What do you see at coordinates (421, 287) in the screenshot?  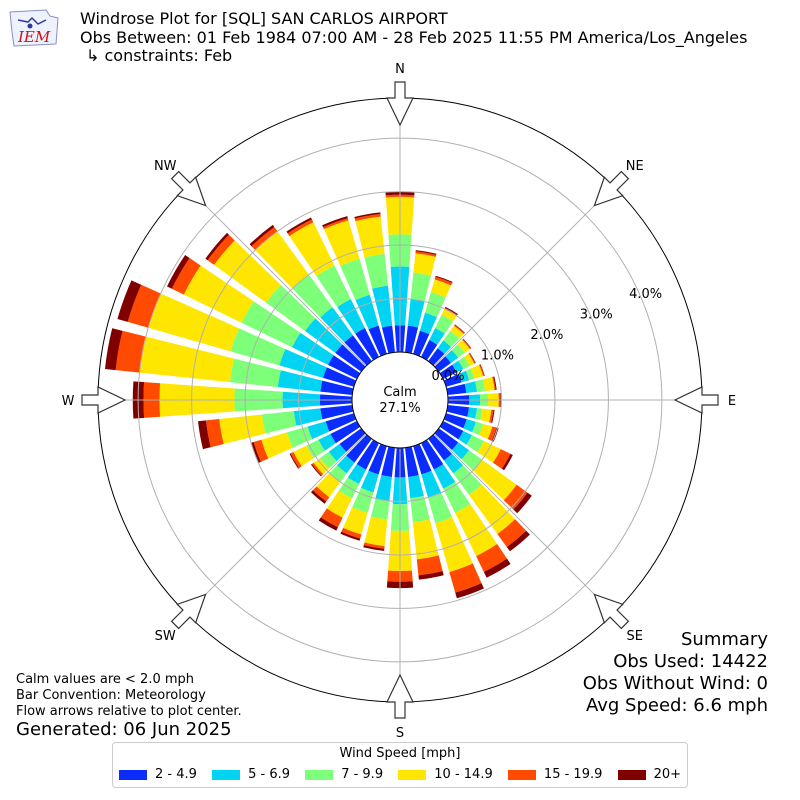 I see `bar-10-bin2` at bounding box center [421, 287].